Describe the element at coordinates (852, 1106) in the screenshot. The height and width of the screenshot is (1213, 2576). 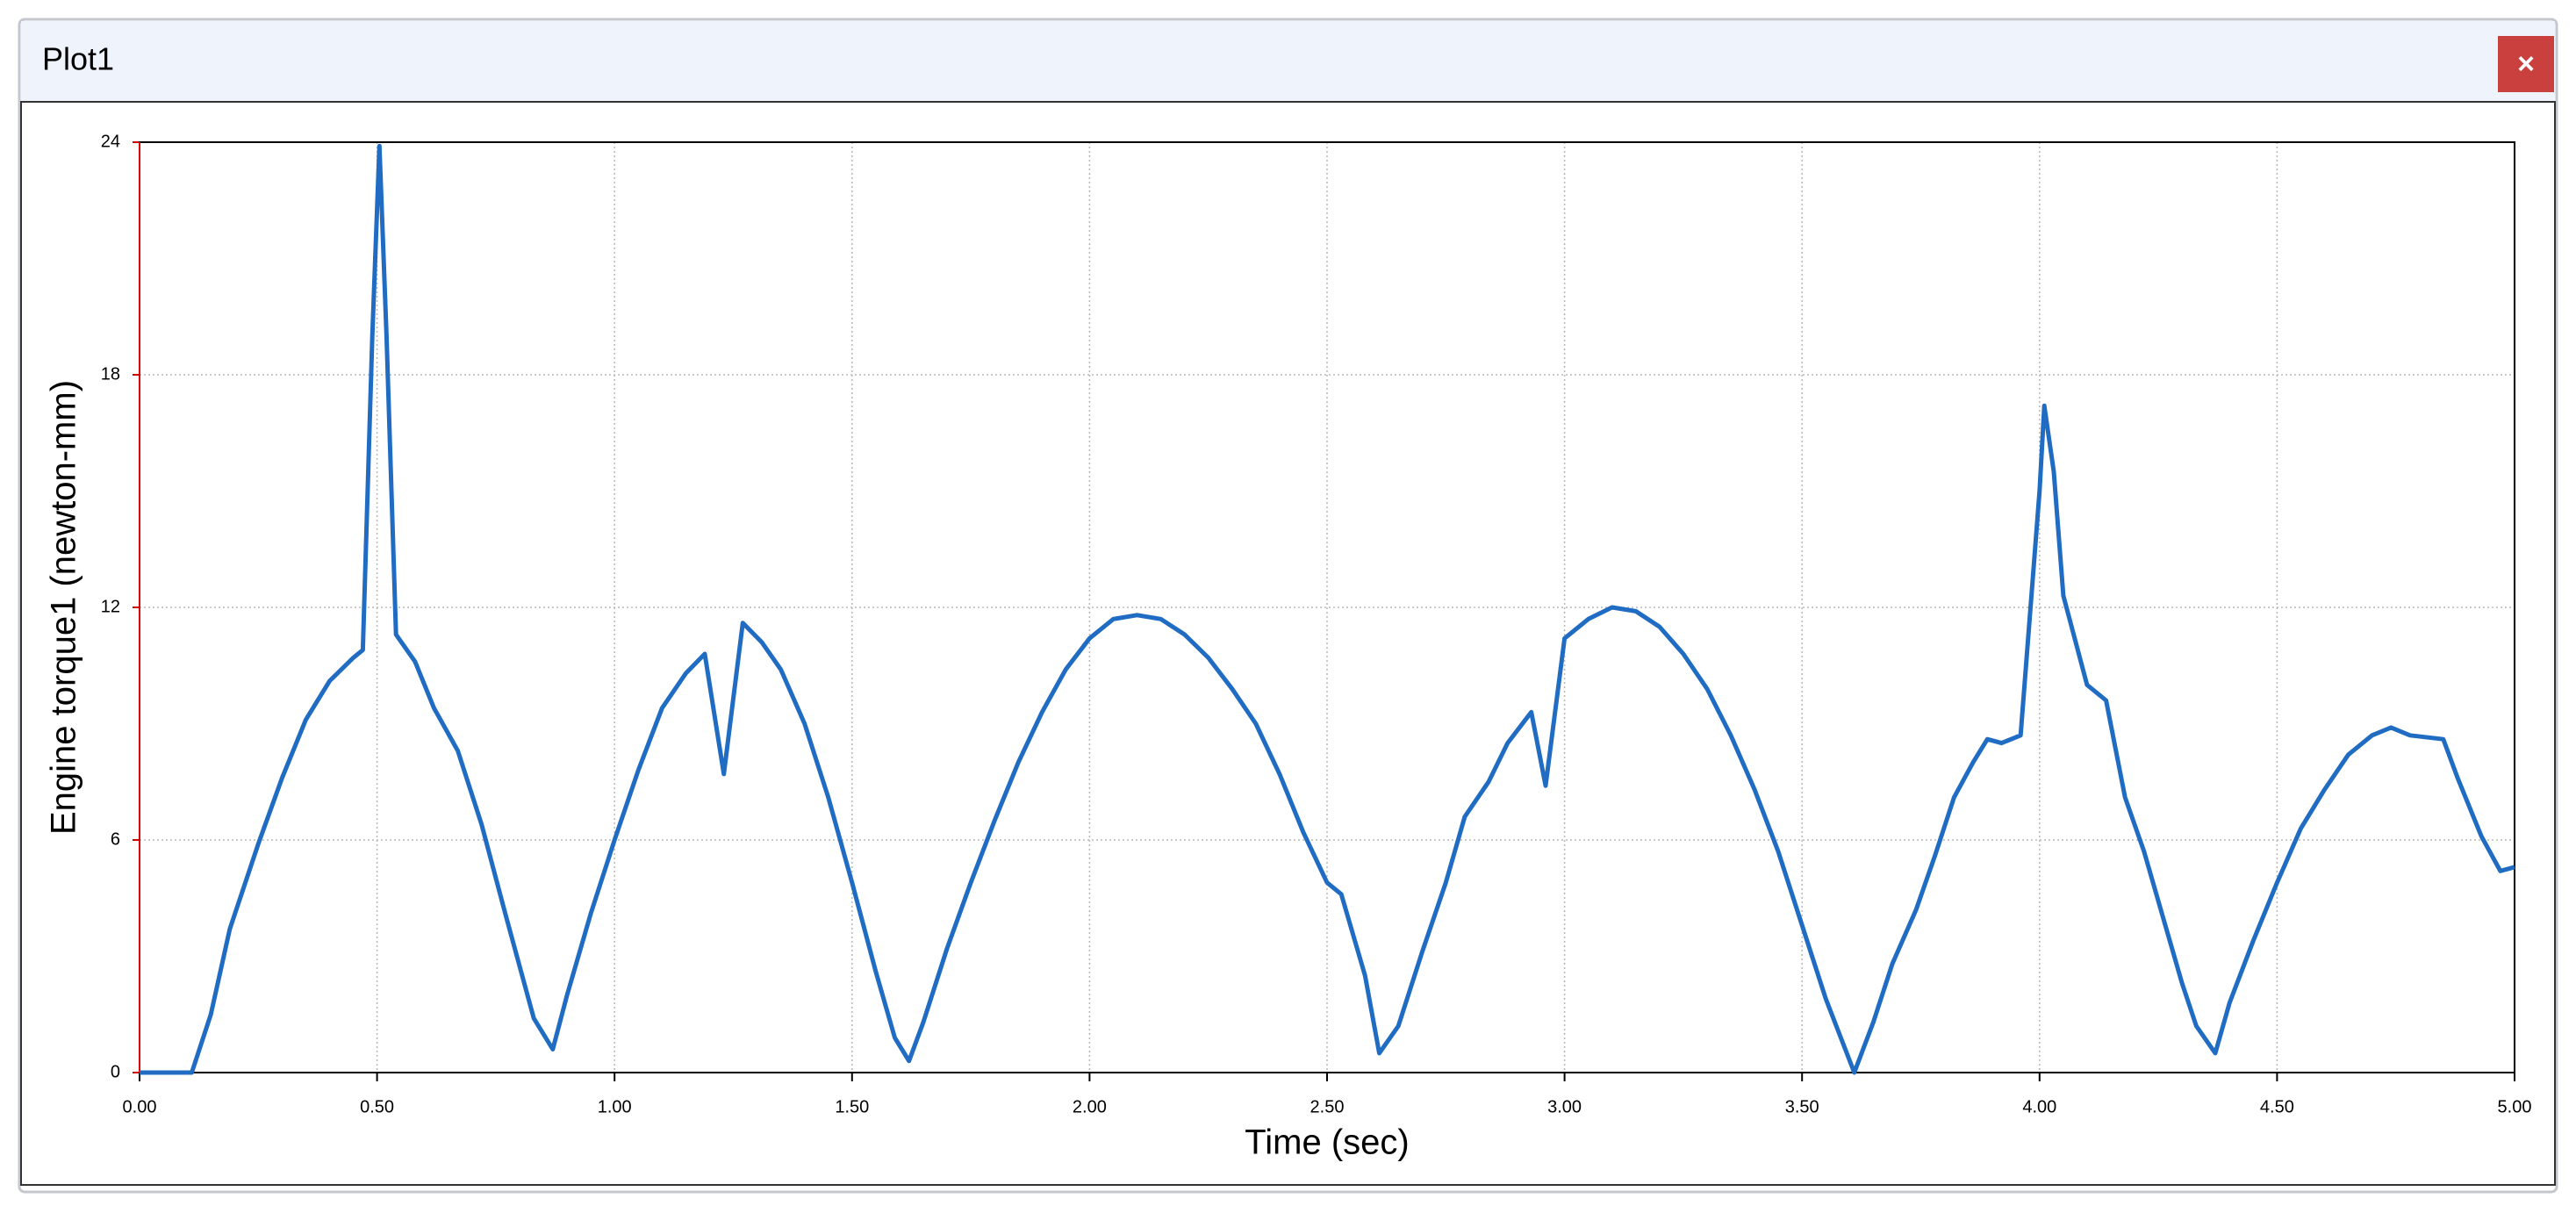
I see `x-tick-label: 1.50` at that location.